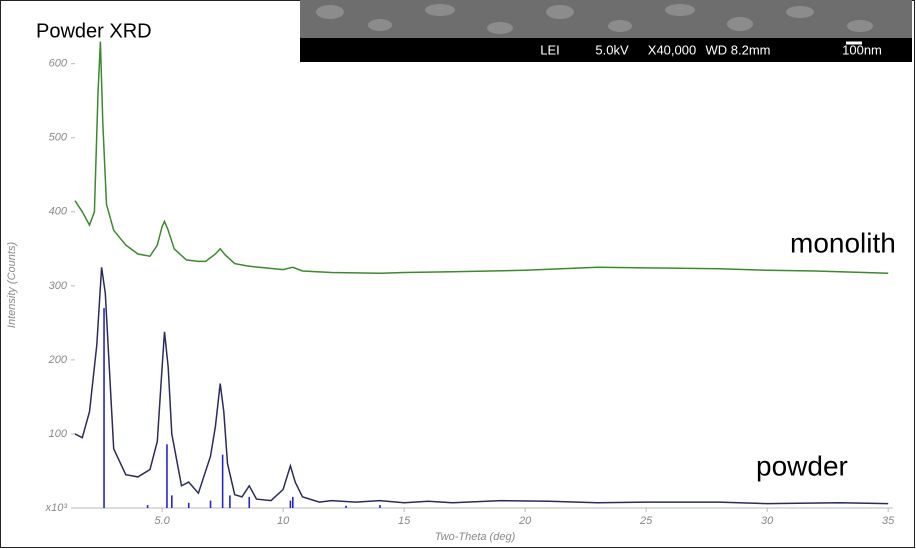 The width and height of the screenshot is (916, 549). I want to click on inset-label: 100nm, so click(862, 49).